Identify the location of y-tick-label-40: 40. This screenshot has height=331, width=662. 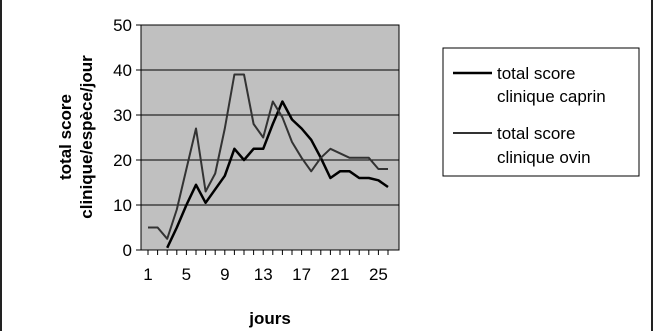
(122, 70).